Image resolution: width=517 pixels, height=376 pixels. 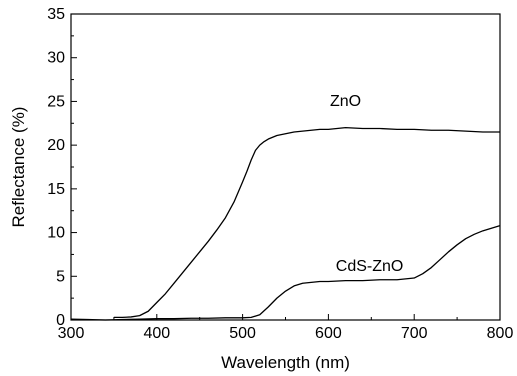 What do you see at coordinates (156, 333) in the screenshot?
I see `x-tick-label: 400` at bounding box center [156, 333].